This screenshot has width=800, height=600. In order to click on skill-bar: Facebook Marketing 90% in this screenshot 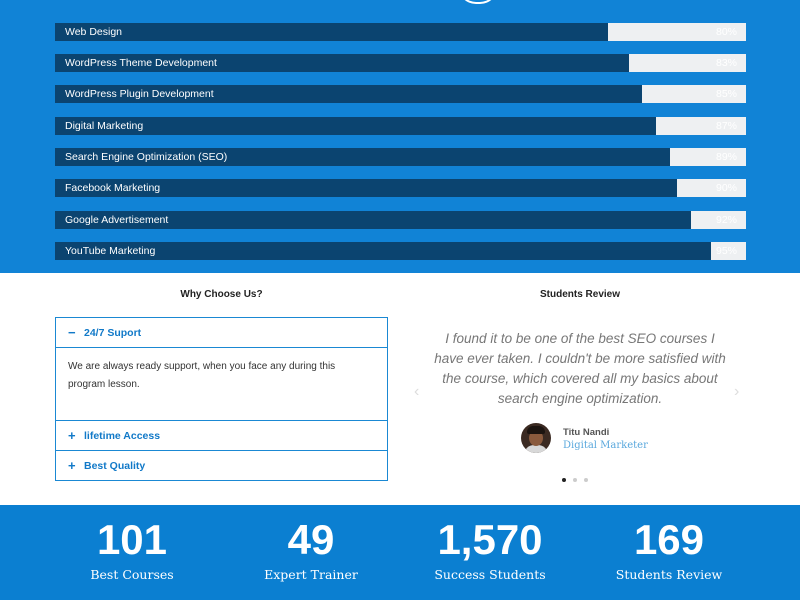, I will do `click(400, 188)`.